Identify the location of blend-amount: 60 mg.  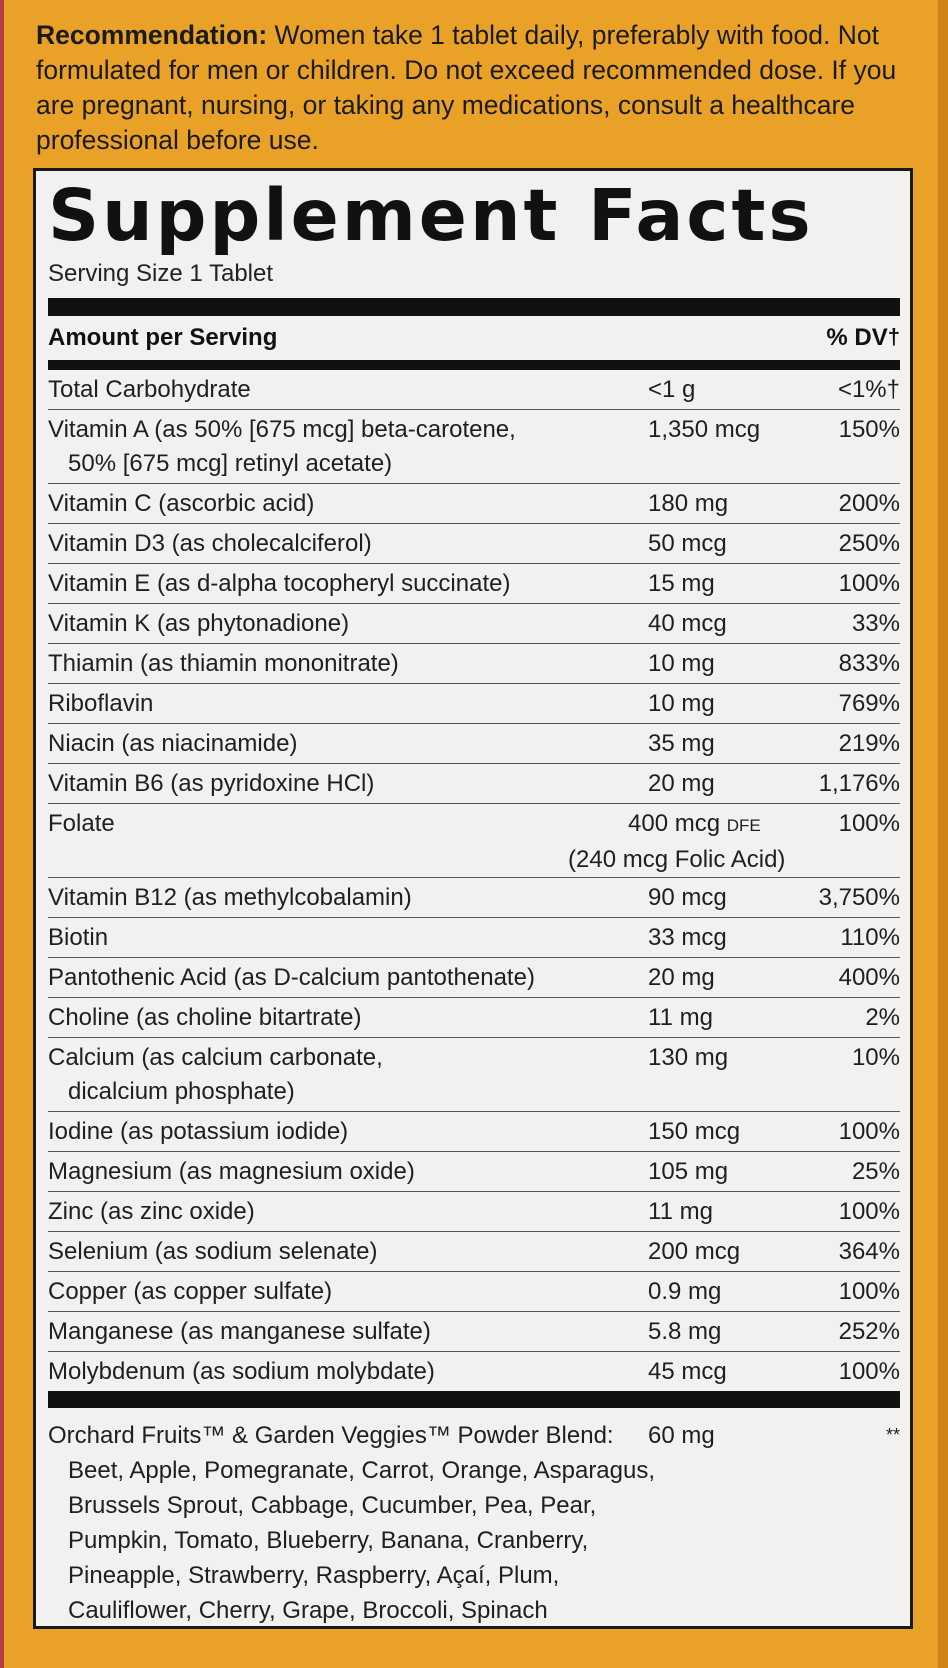
(681, 1435).